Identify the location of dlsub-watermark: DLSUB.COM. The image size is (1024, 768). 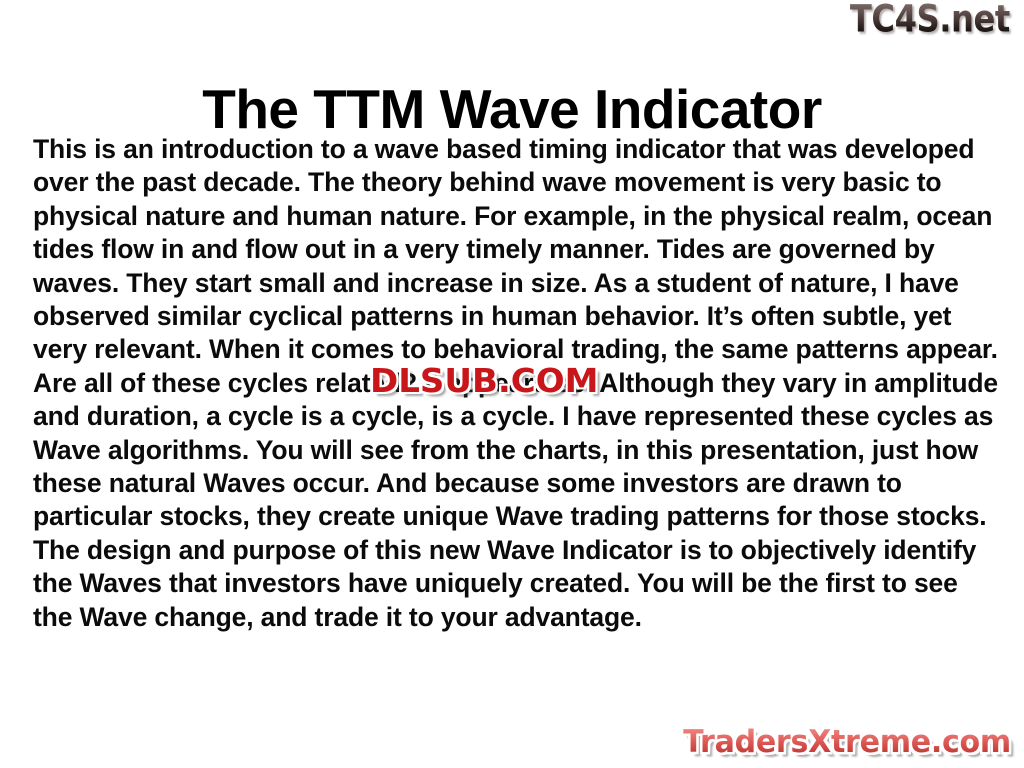
(484, 380).